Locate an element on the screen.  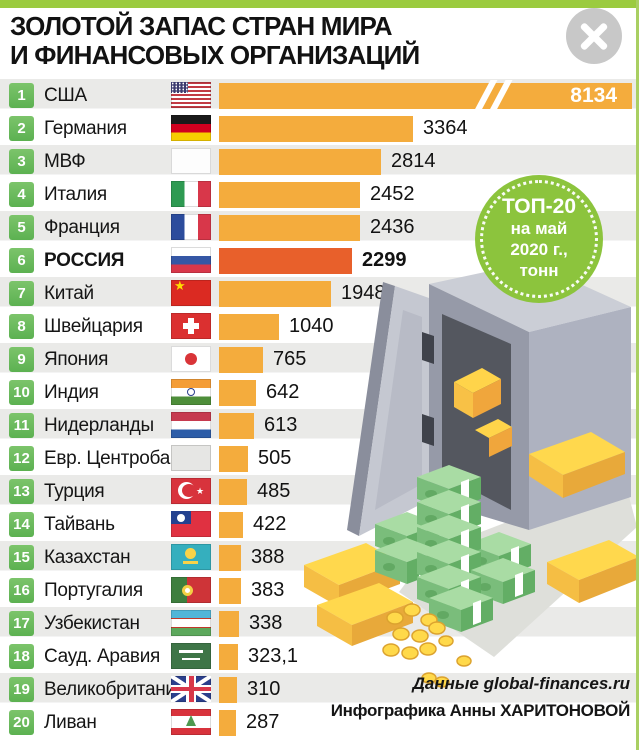
value-label: 2452 is located at coordinates (392, 194).